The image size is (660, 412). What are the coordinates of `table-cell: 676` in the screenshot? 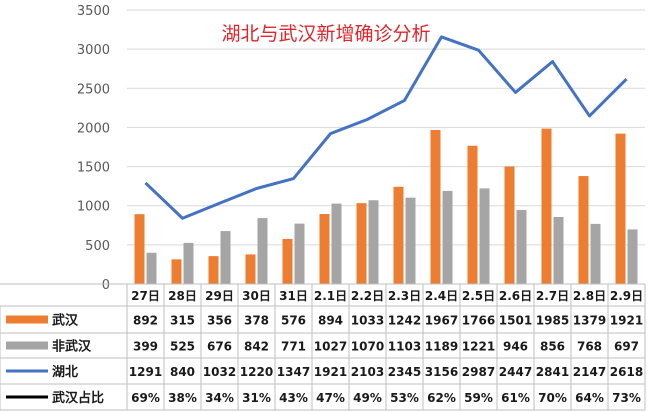 It's located at (219, 347).